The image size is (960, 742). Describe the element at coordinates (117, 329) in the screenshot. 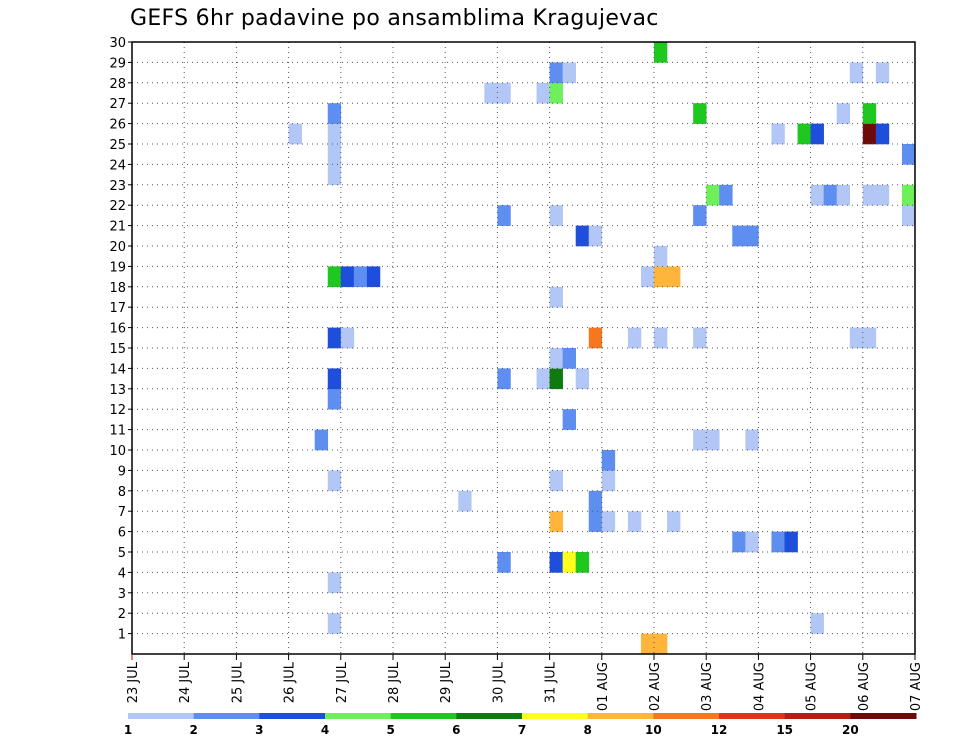

I see `y-tick-label: 16` at that location.